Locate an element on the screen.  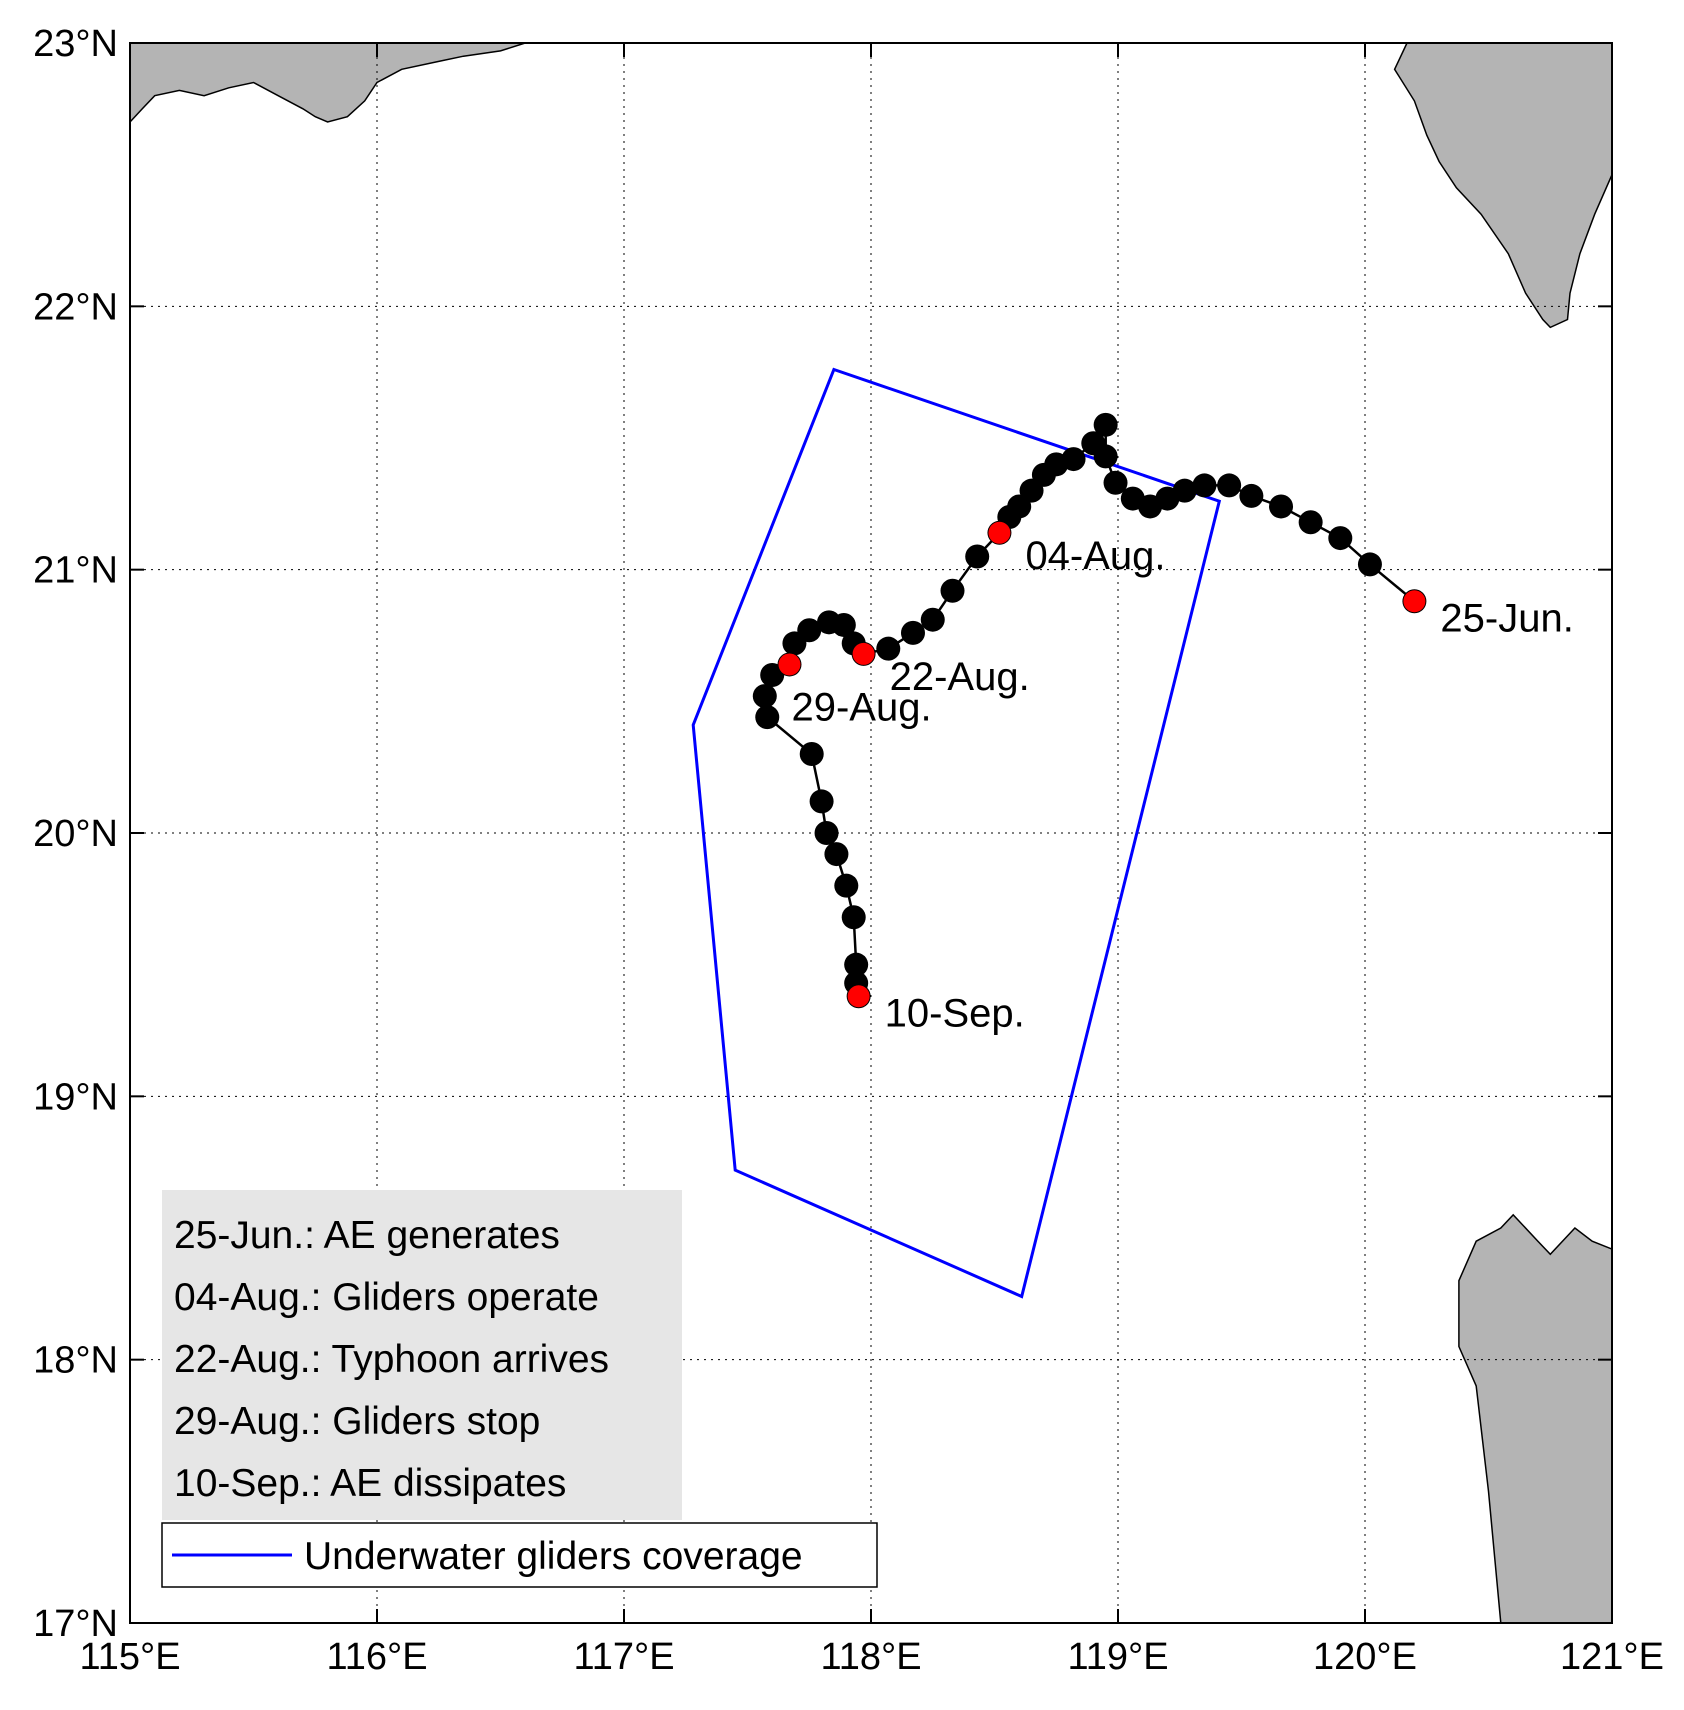
lon-tick-label: 119°E is located at coordinates (1117, 1657).